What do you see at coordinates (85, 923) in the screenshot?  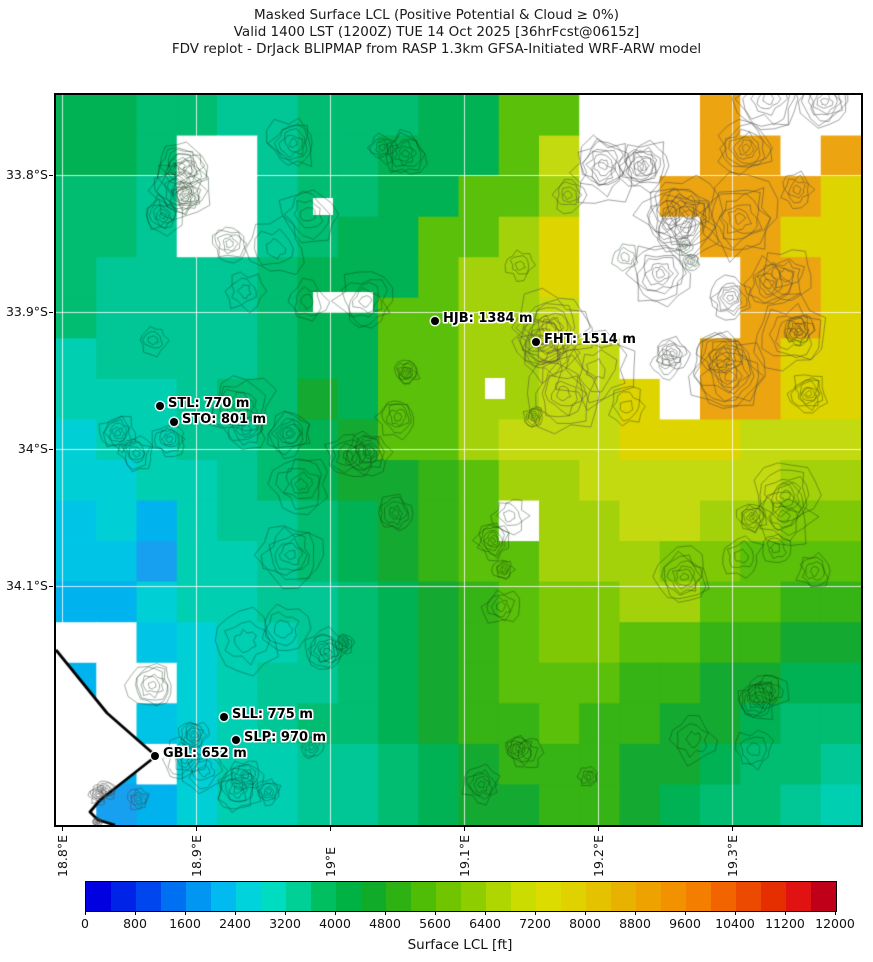 I see `colorbar-tick-label: 0` at bounding box center [85, 923].